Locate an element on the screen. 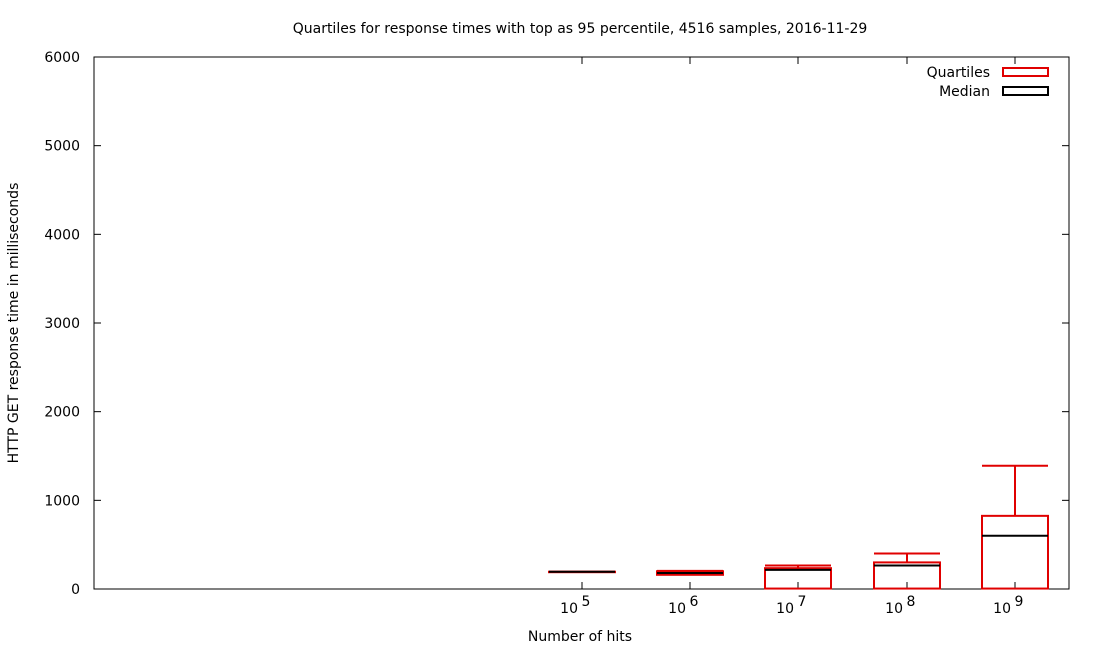  x-tick-exponent: 9 is located at coordinates (1019, 602).